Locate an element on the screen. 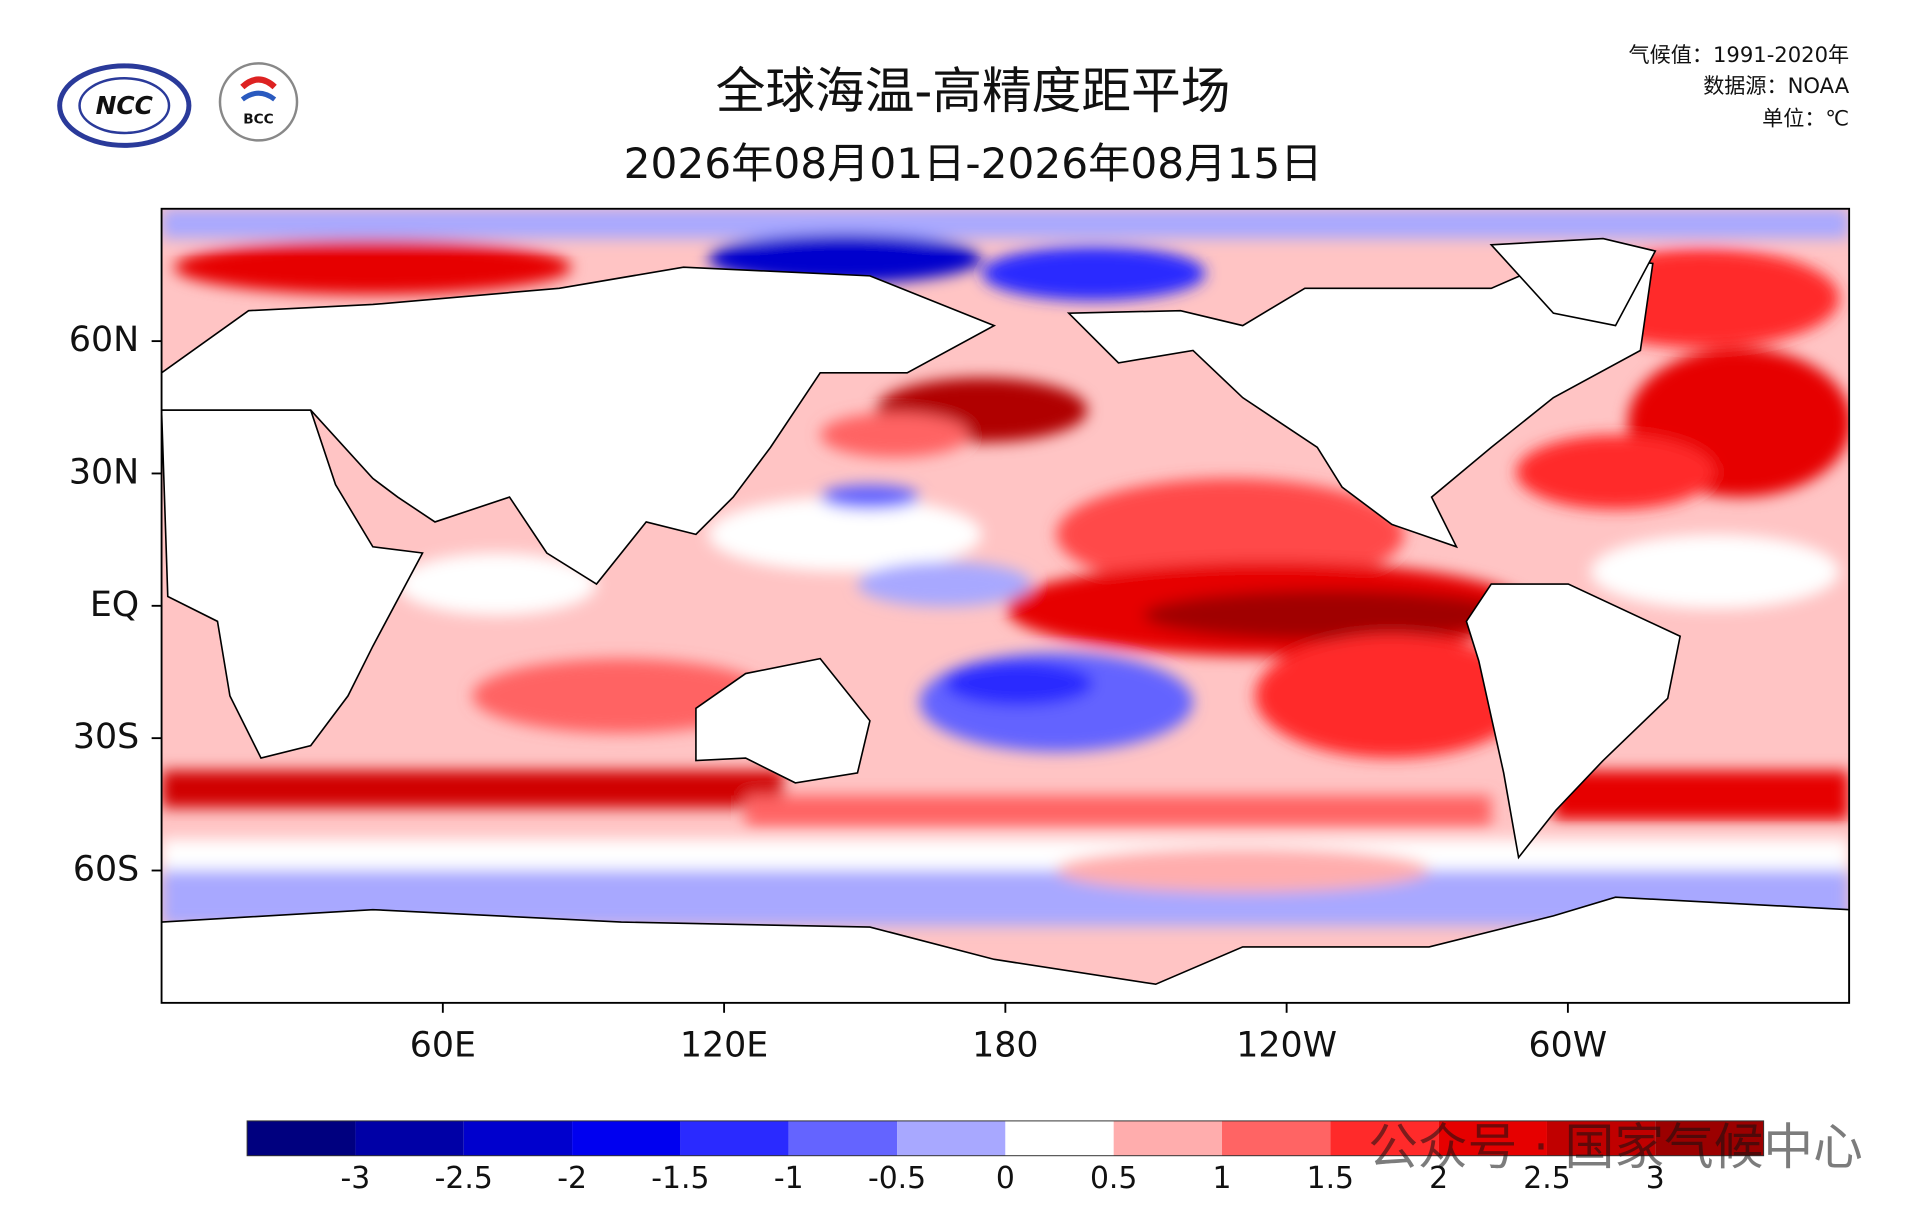  watermark: 公众号 · 国家气候中心 is located at coordinates (1615, 1147).